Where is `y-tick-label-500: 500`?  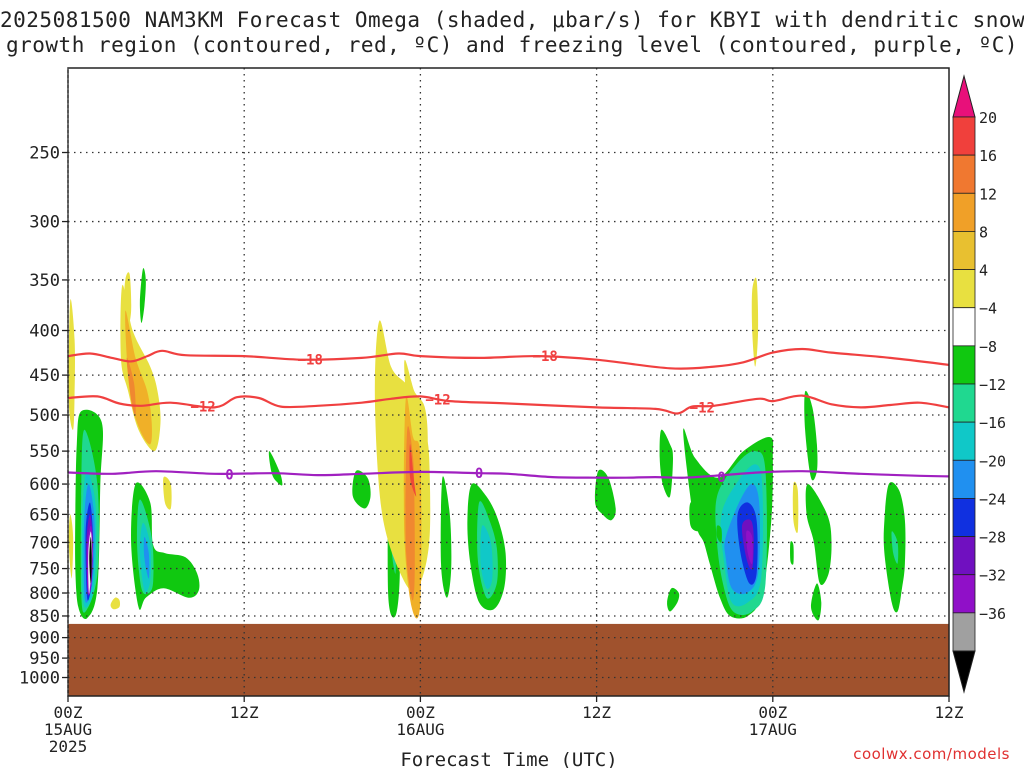
y-tick-label-500: 500 is located at coordinates (44, 416).